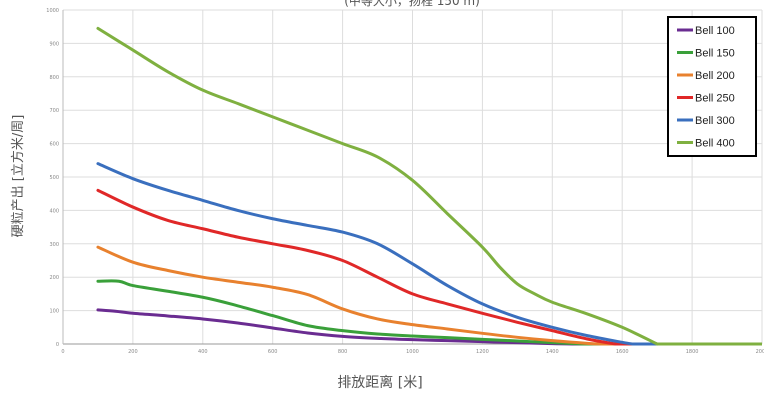 The height and width of the screenshot is (402, 764). What do you see at coordinates (133, 352) in the screenshot?
I see `x-tick-label: 200` at bounding box center [133, 352].